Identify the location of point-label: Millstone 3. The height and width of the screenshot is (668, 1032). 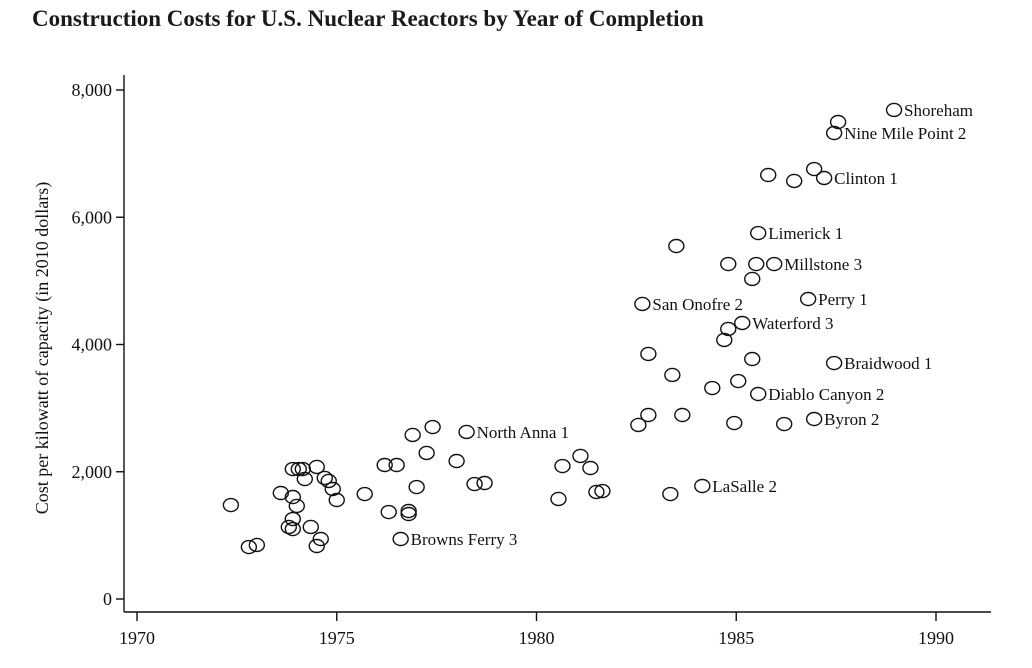
(823, 264).